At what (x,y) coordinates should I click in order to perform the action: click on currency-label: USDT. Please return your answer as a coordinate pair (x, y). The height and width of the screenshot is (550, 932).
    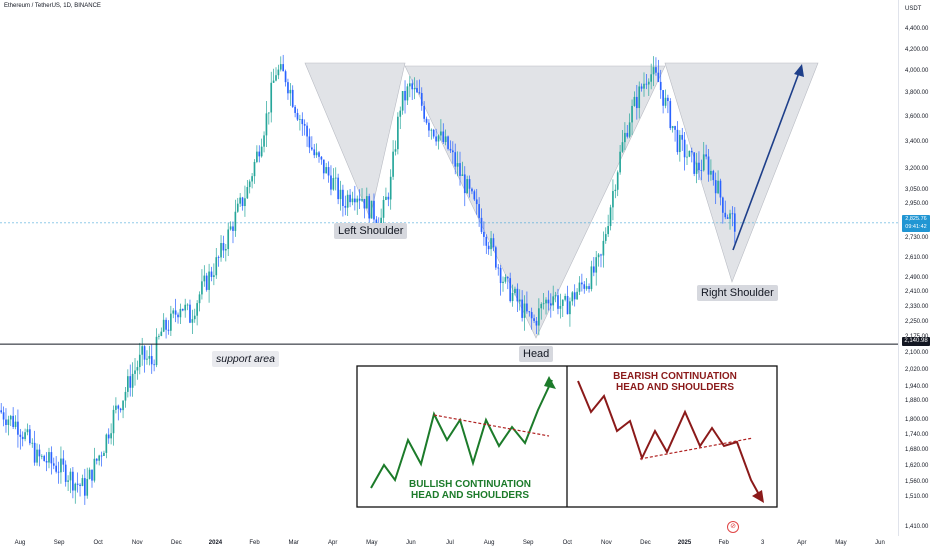
    Looking at the image, I should click on (913, 9).